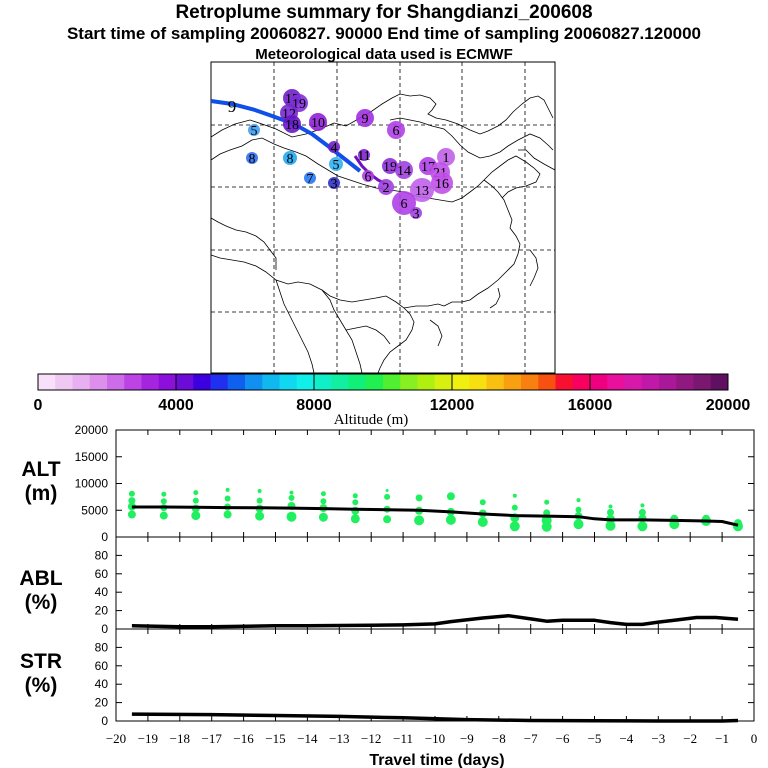 The height and width of the screenshot is (768, 768). I want to click on met-data-line: Meteorological data used is ECMWF, so click(384, 54).